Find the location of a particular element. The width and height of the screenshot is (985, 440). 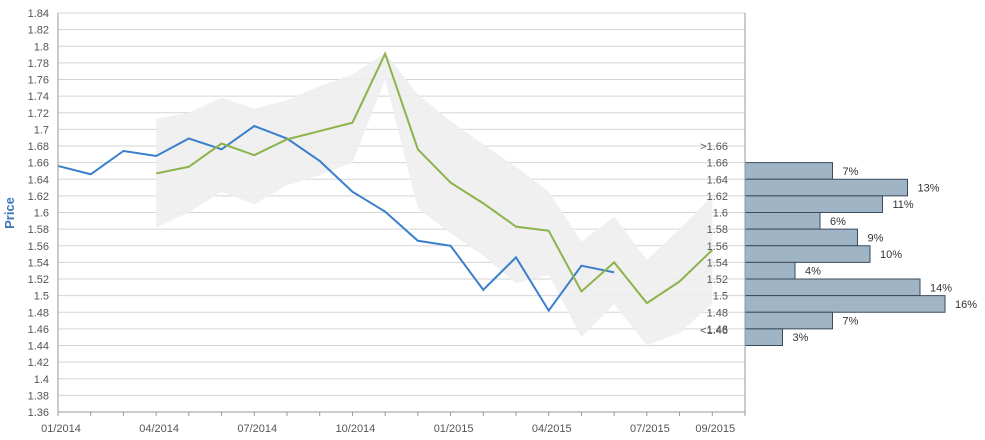

y-tick-label: 1.54 is located at coordinates (38, 263).